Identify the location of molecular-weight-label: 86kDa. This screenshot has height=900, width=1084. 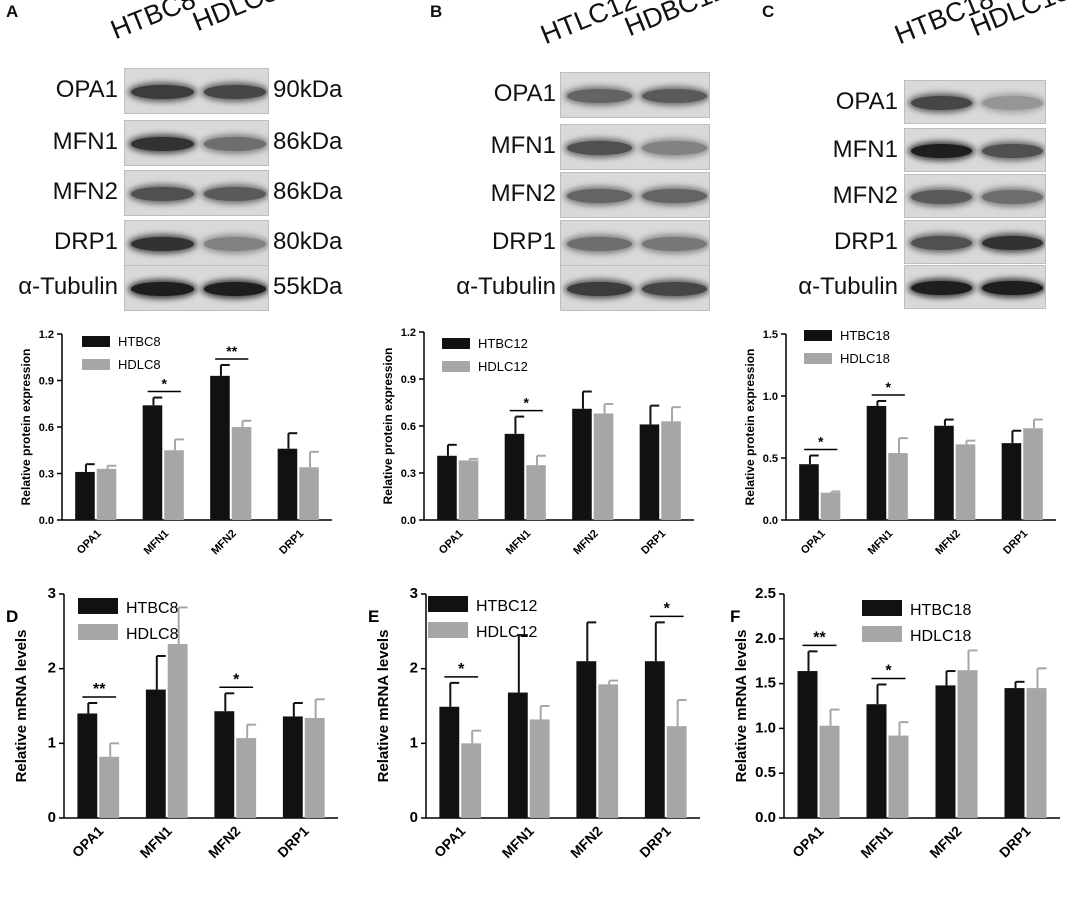
(308, 141).